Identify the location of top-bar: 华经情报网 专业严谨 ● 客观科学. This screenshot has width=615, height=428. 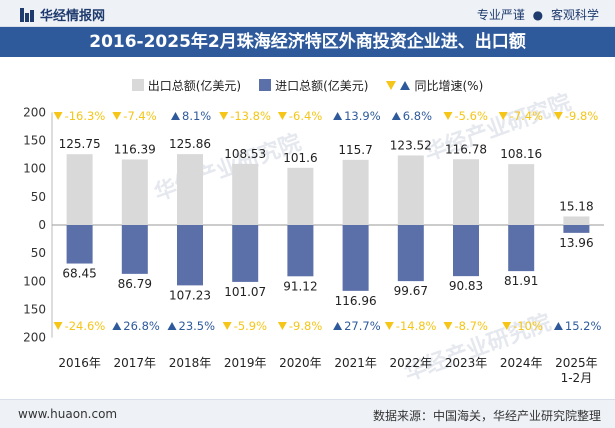
(307, 13).